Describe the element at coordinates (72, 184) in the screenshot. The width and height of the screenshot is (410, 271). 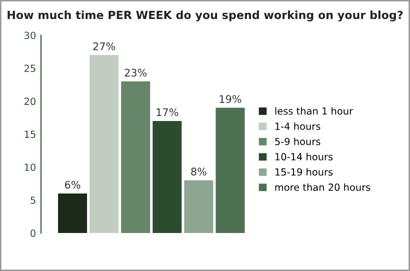
I see `data-label: 6%` at that location.